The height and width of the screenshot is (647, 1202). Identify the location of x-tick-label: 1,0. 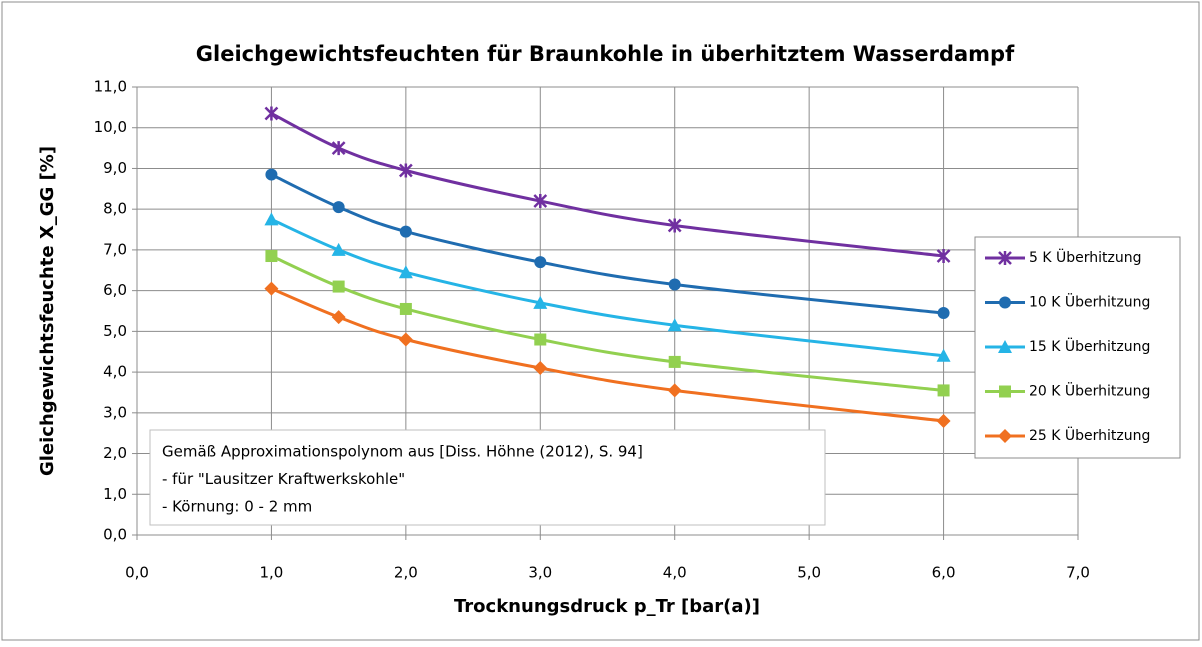
(271, 573).